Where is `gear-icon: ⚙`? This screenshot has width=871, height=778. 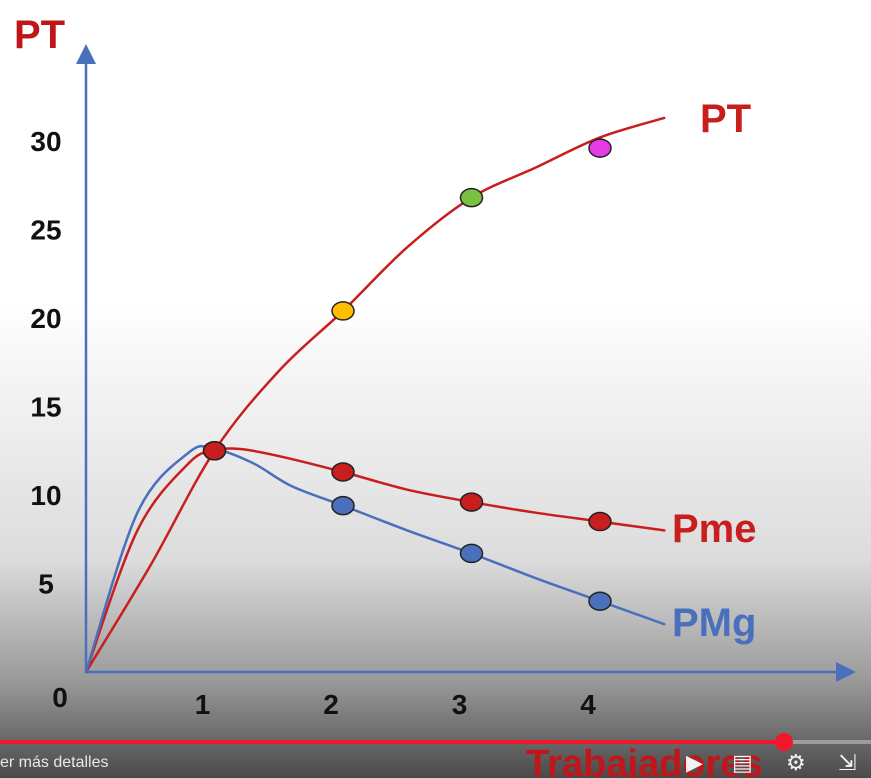 gear-icon: ⚙ is located at coordinates (796, 763).